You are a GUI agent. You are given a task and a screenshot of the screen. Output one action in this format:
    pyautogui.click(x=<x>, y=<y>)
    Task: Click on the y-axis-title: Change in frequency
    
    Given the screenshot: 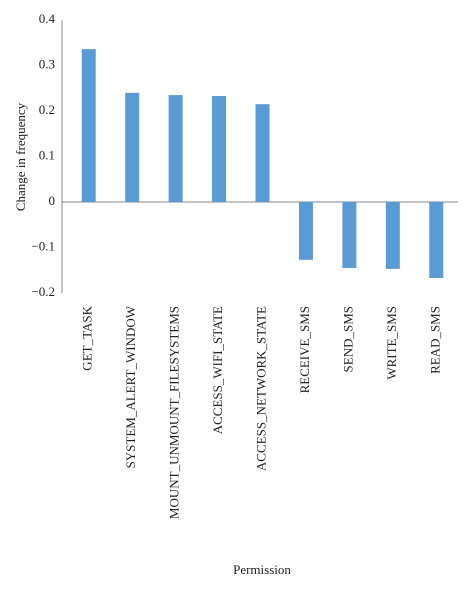 What is the action you would take?
    pyautogui.click(x=20, y=156)
    